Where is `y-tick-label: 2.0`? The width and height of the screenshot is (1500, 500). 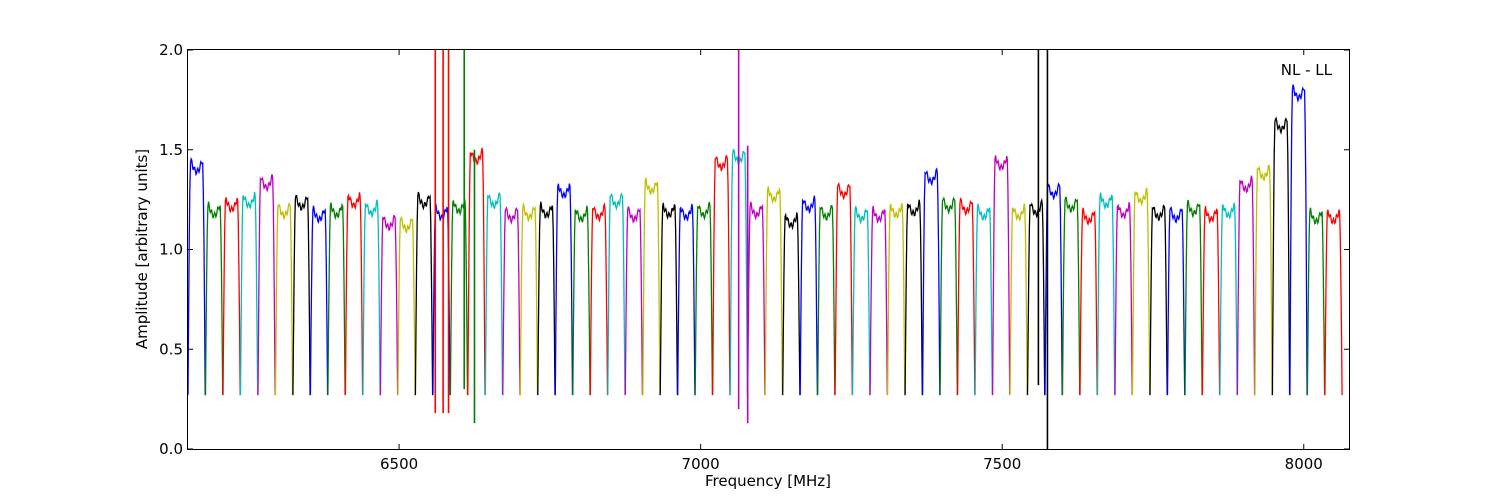 y-tick-label: 2.0 is located at coordinates (171, 50).